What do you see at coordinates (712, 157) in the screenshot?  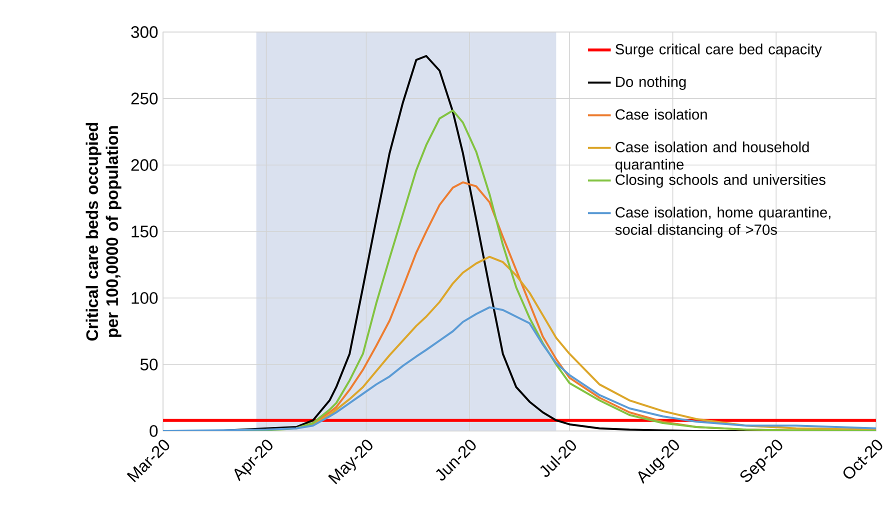 I see `legend-label: Case isolation and household quarantine` at bounding box center [712, 157].